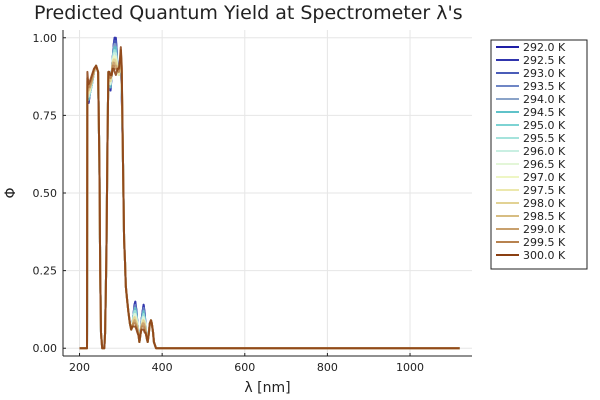  What do you see at coordinates (544, 216) in the screenshot?
I see `legend-label-13: 298.5 K` at bounding box center [544, 216].